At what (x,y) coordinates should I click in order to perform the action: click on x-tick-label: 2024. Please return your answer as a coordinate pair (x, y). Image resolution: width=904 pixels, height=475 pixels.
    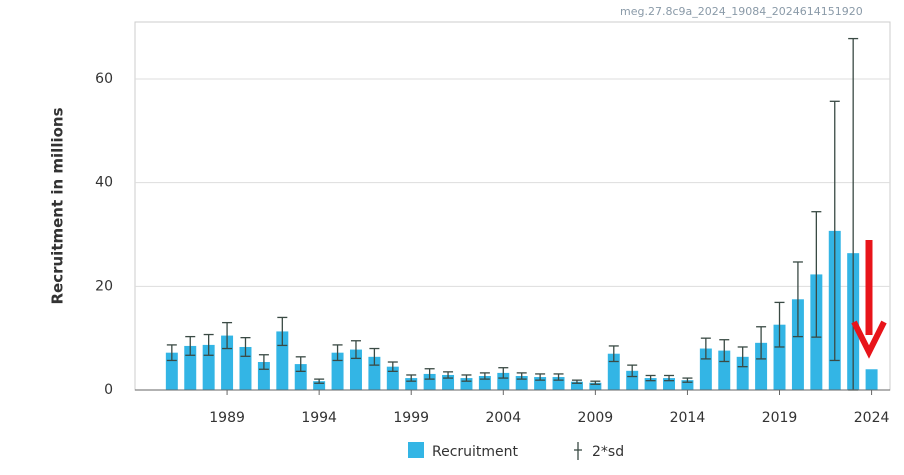
    Looking at the image, I should click on (872, 418).